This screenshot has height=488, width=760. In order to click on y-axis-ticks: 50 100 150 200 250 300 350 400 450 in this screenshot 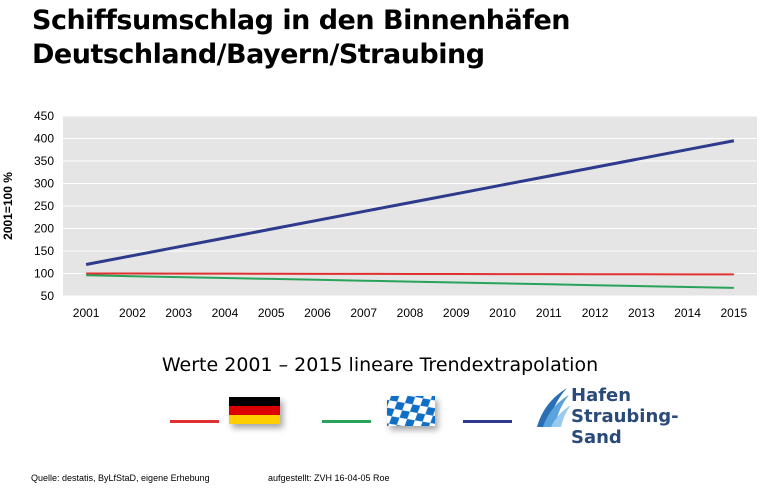, I will do `click(44, 206)`.